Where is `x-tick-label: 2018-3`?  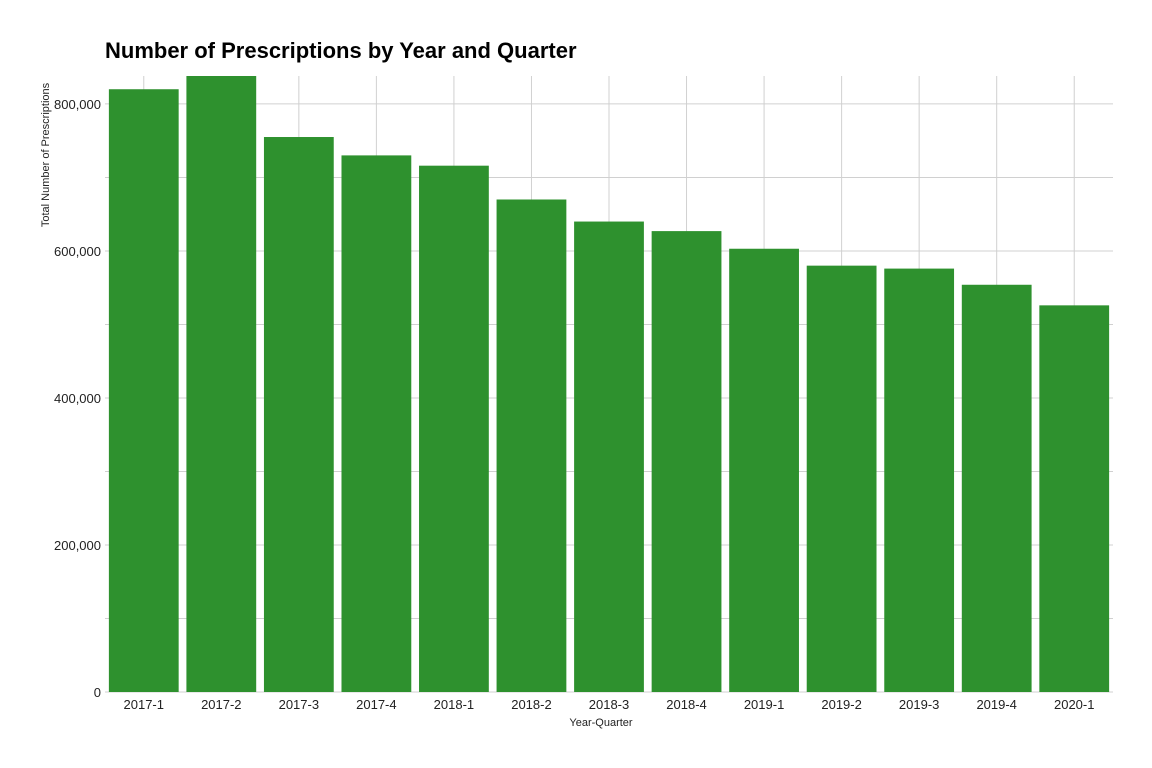 x-tick-label: 2018-3 is located at coordinates (609, 704).